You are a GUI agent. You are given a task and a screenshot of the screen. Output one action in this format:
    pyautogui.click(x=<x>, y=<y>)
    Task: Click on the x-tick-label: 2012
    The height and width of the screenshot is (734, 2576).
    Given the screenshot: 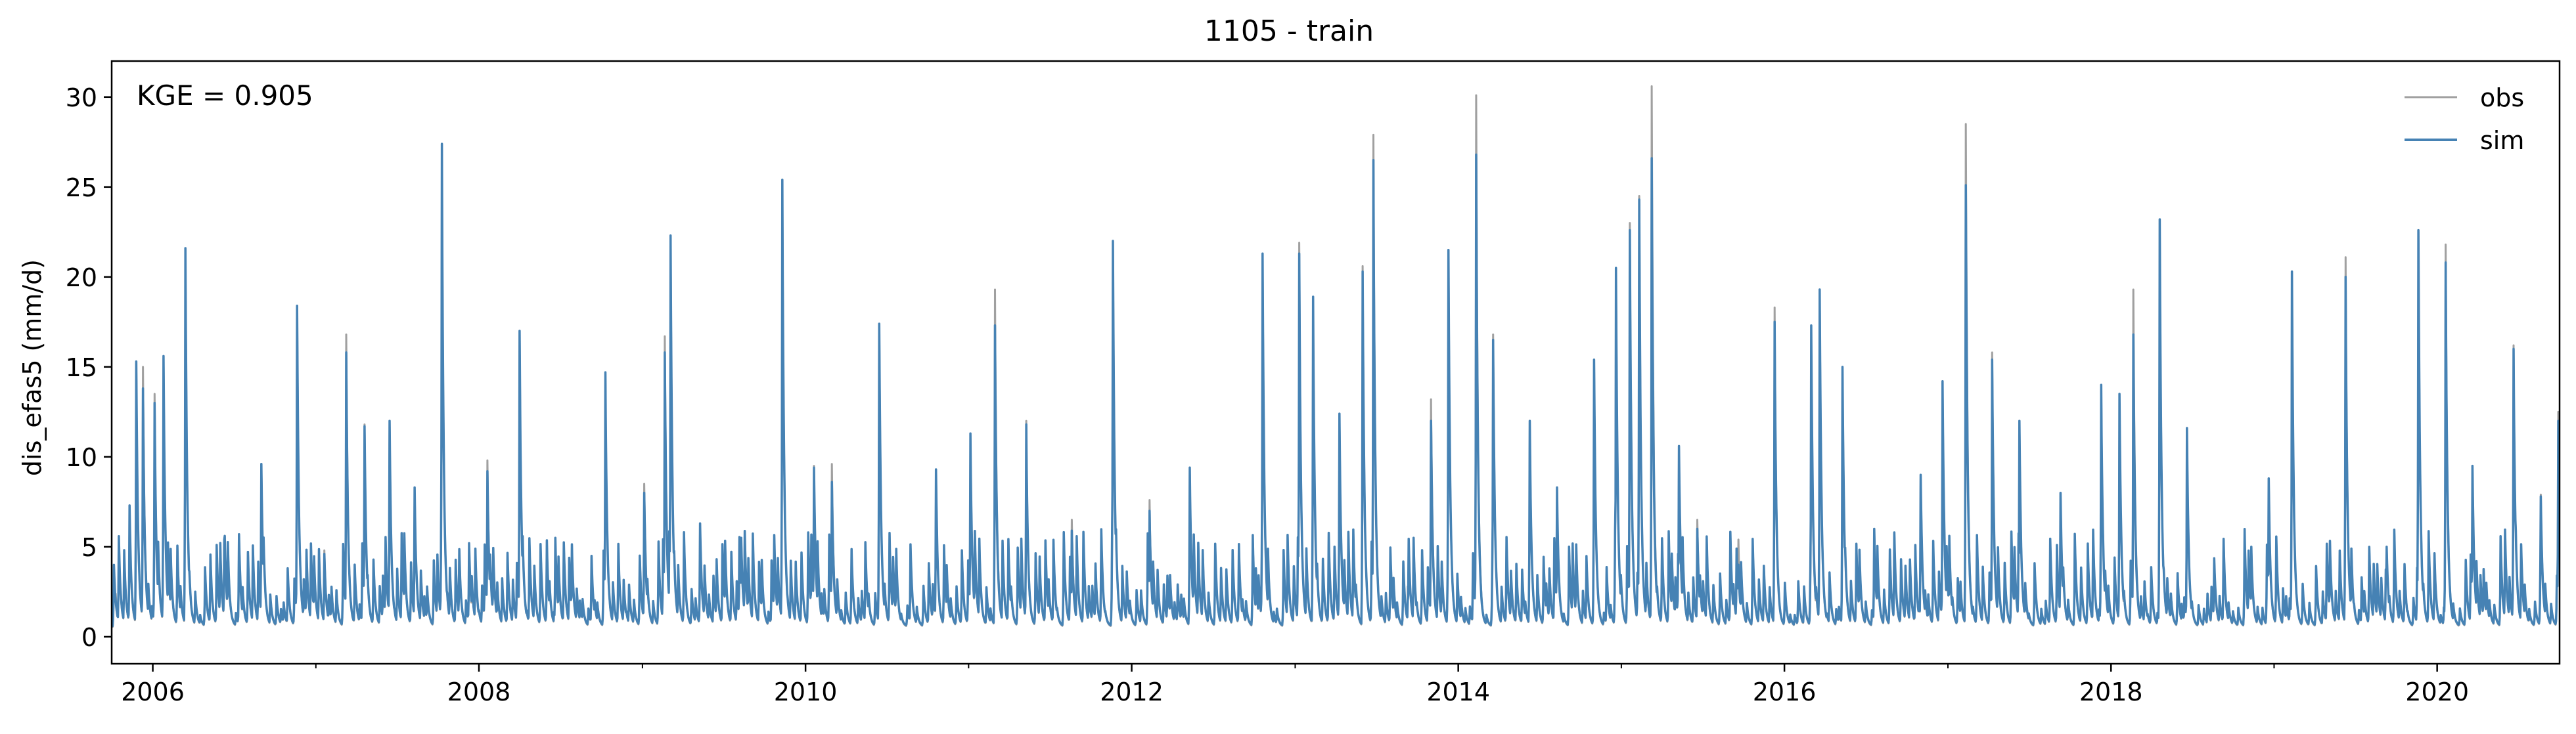 What is the action you would take?
    pyautogui.click(x=1132, y=692)
    